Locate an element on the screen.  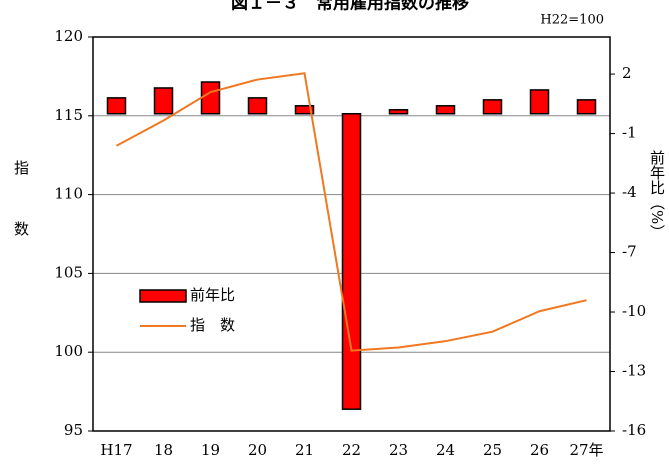
y2-axis-label: 前年比（%） is located at coordinates (657, 194).